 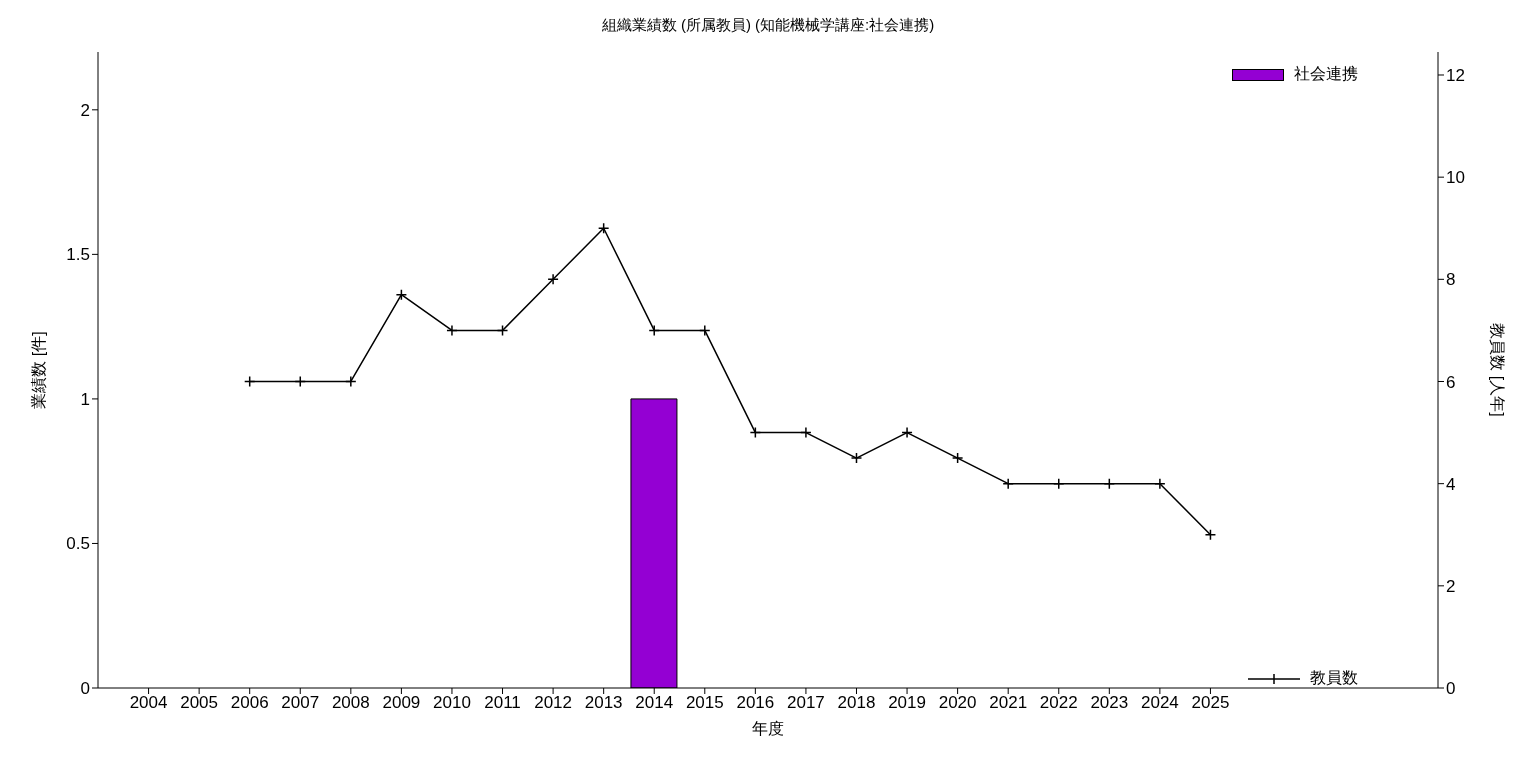 What do you see at coordinates (1455, 76) in the screenshot?
I see `y2-tick-label: 12` at bounding box center [1455, 76].